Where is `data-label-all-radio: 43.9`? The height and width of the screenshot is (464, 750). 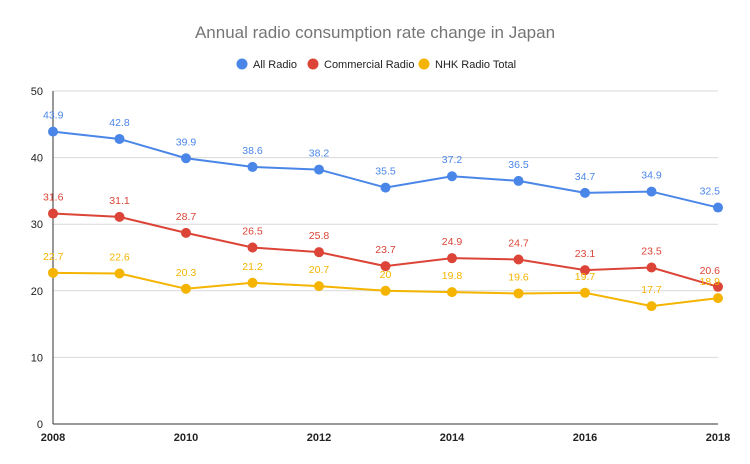 data-label-all-radio: 43.9 is located at coordinates (53, 116).